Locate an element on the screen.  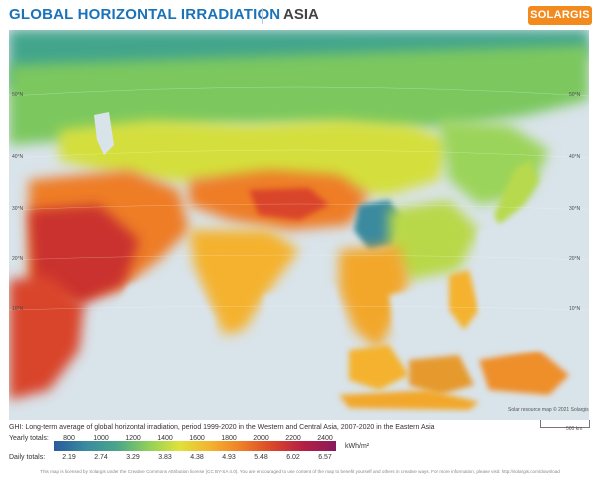
region-name: ASIA is located at coordinates (301, 14).